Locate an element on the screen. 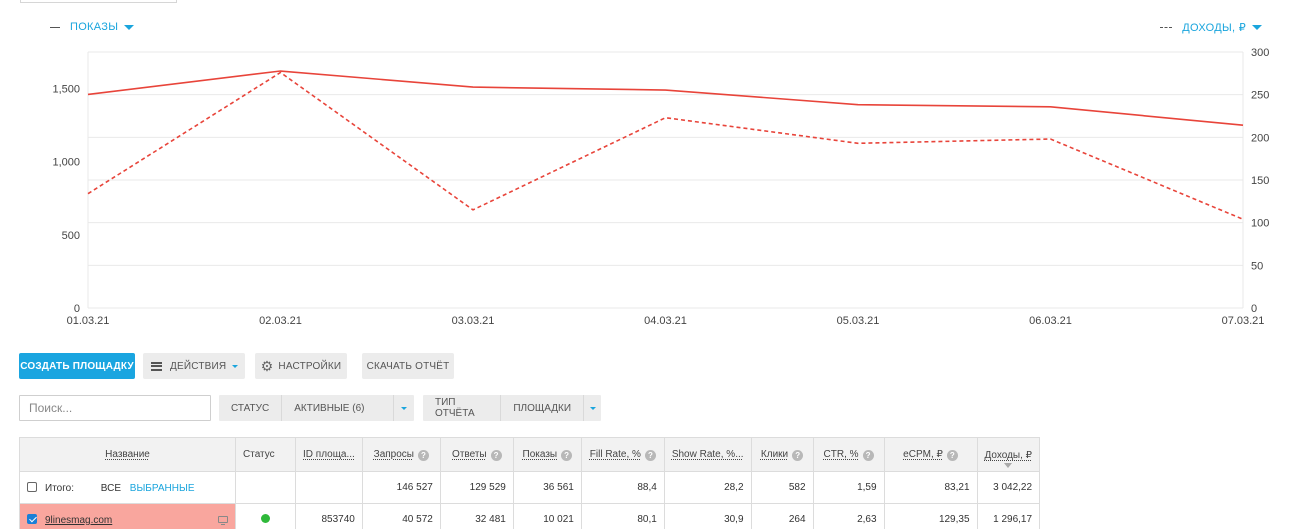 This screenshot has width=1314, height=529. col-clicks-label: Клики is located at coordinates (774, 454).